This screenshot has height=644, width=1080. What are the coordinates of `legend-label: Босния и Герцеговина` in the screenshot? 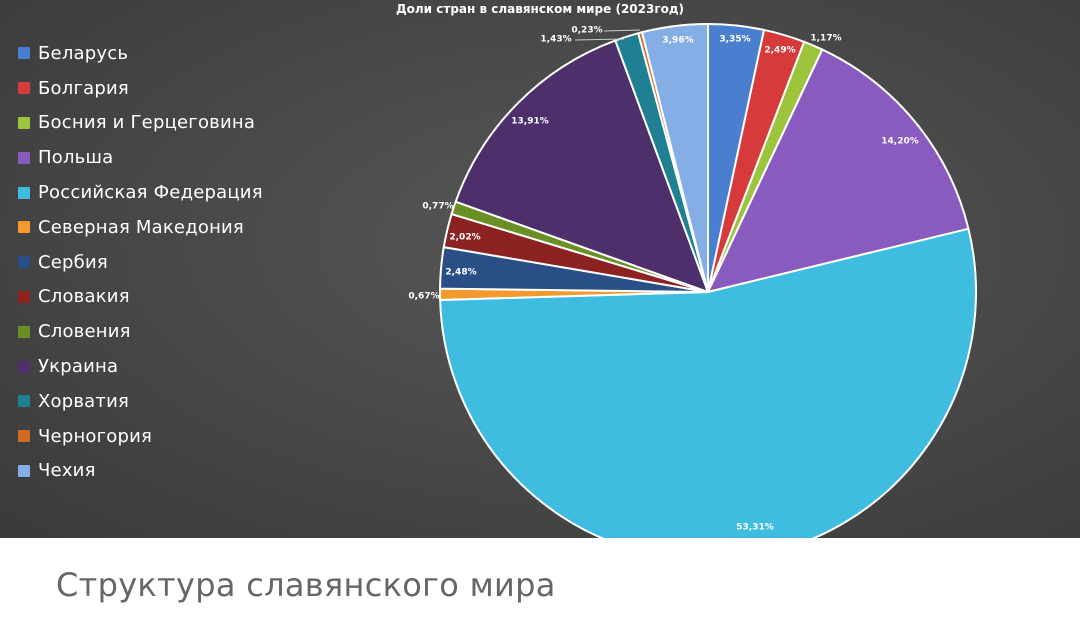 It's located at (147, 123).